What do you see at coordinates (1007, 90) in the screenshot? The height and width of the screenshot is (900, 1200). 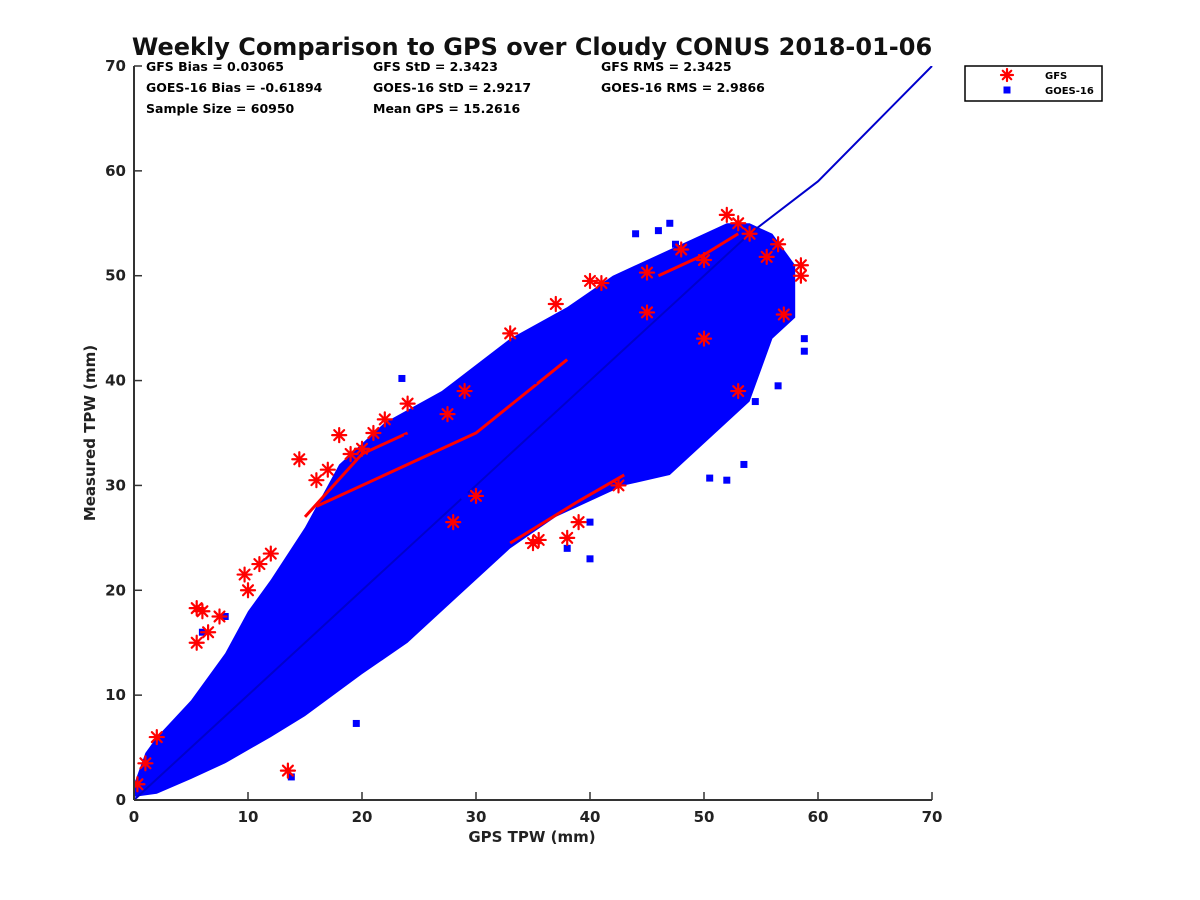 I see `legend-goes16-marker` at bounding box center [1007, 90].